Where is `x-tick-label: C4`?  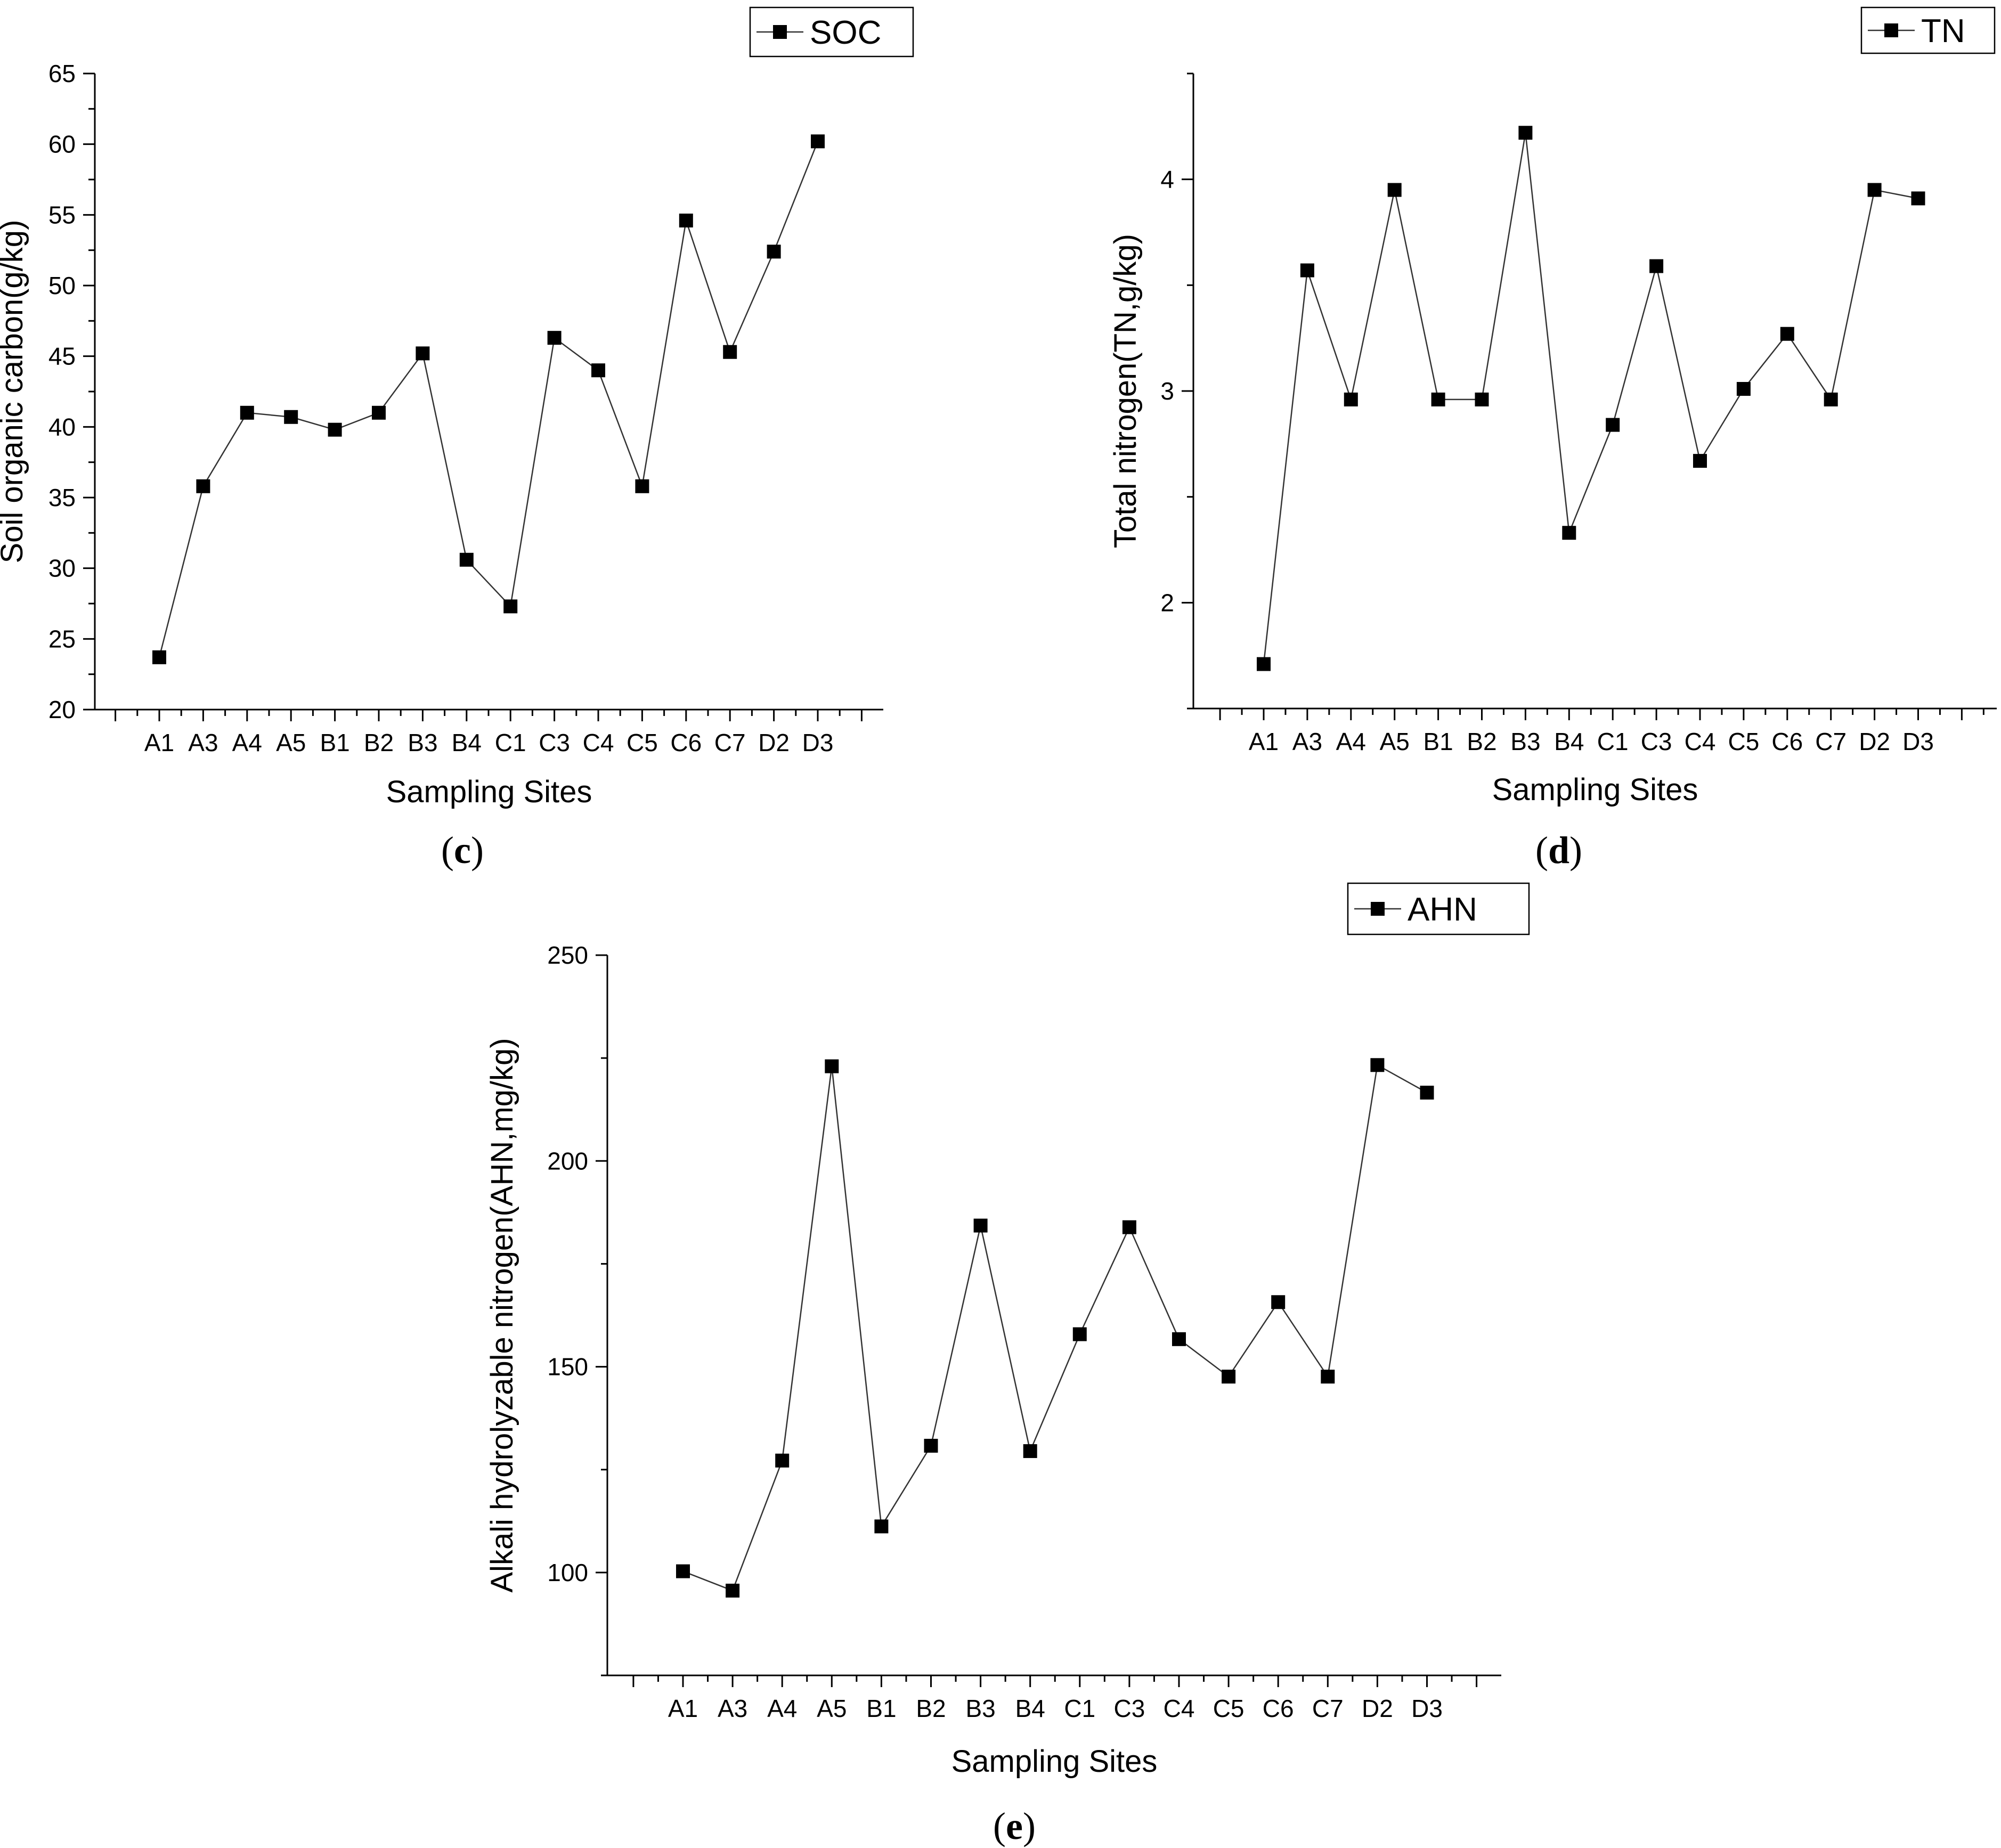
x-tick-label: C4 is located at coordinates (1700, 741).